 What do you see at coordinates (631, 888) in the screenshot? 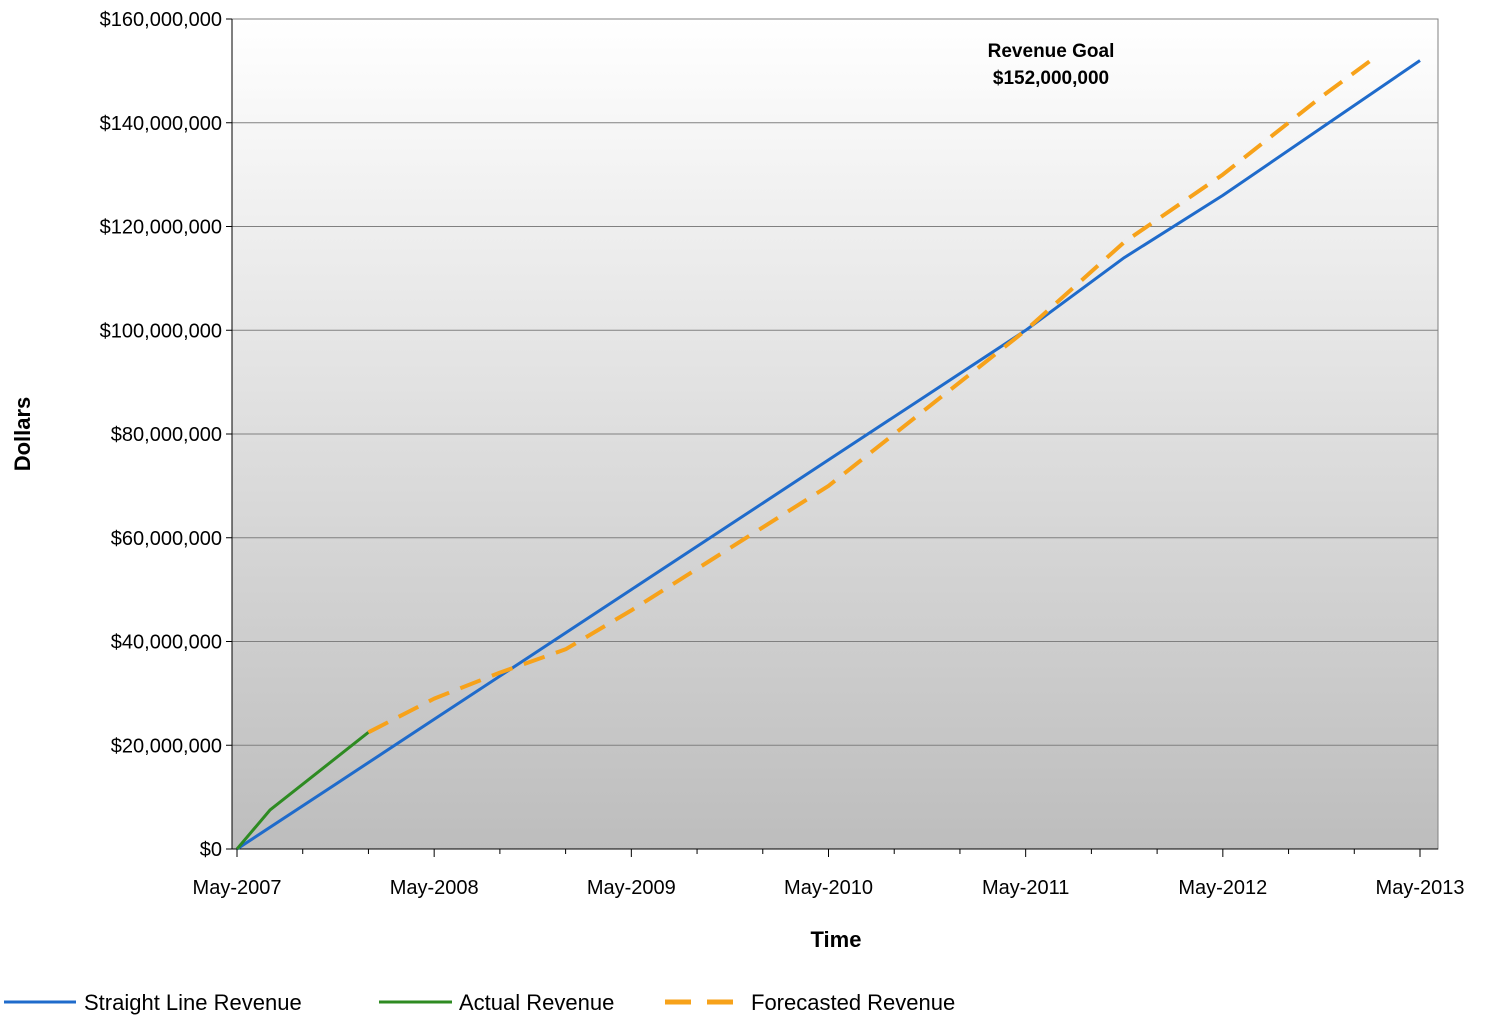
I see `x-tick-label: May-2009` at bounding box center [631, 888].